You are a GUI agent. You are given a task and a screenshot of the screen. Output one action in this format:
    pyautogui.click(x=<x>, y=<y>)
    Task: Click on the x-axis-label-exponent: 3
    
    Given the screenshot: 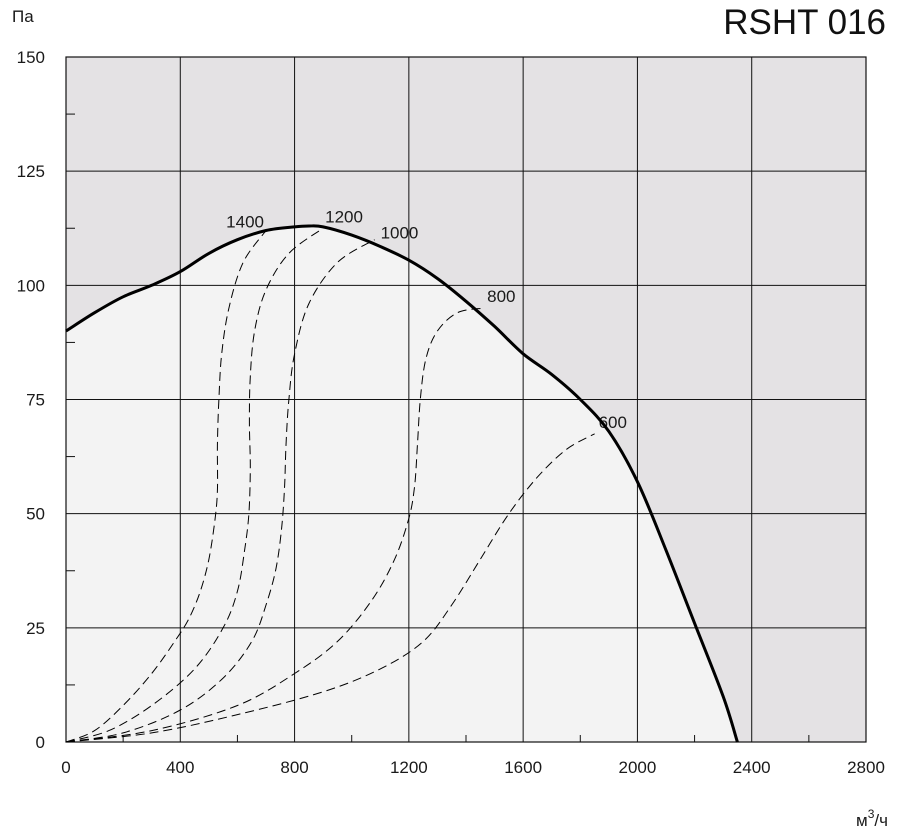 What is the action you would take?
    pyautogui.click(x=871, y=814)
    